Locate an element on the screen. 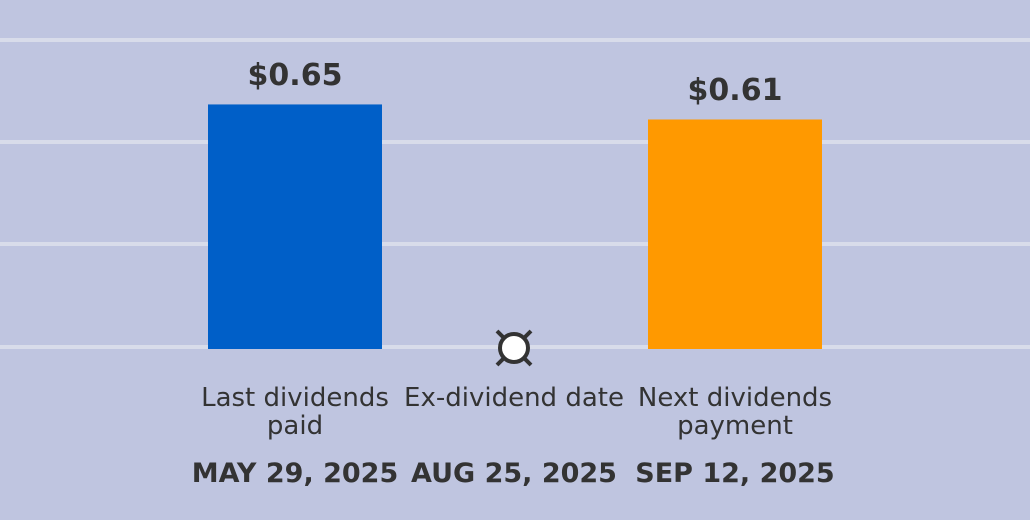 Image resolution: width=1030 pixels, height=520 pixels. date-label: AUG 25, 2025 is located at coordinates (514, 473).